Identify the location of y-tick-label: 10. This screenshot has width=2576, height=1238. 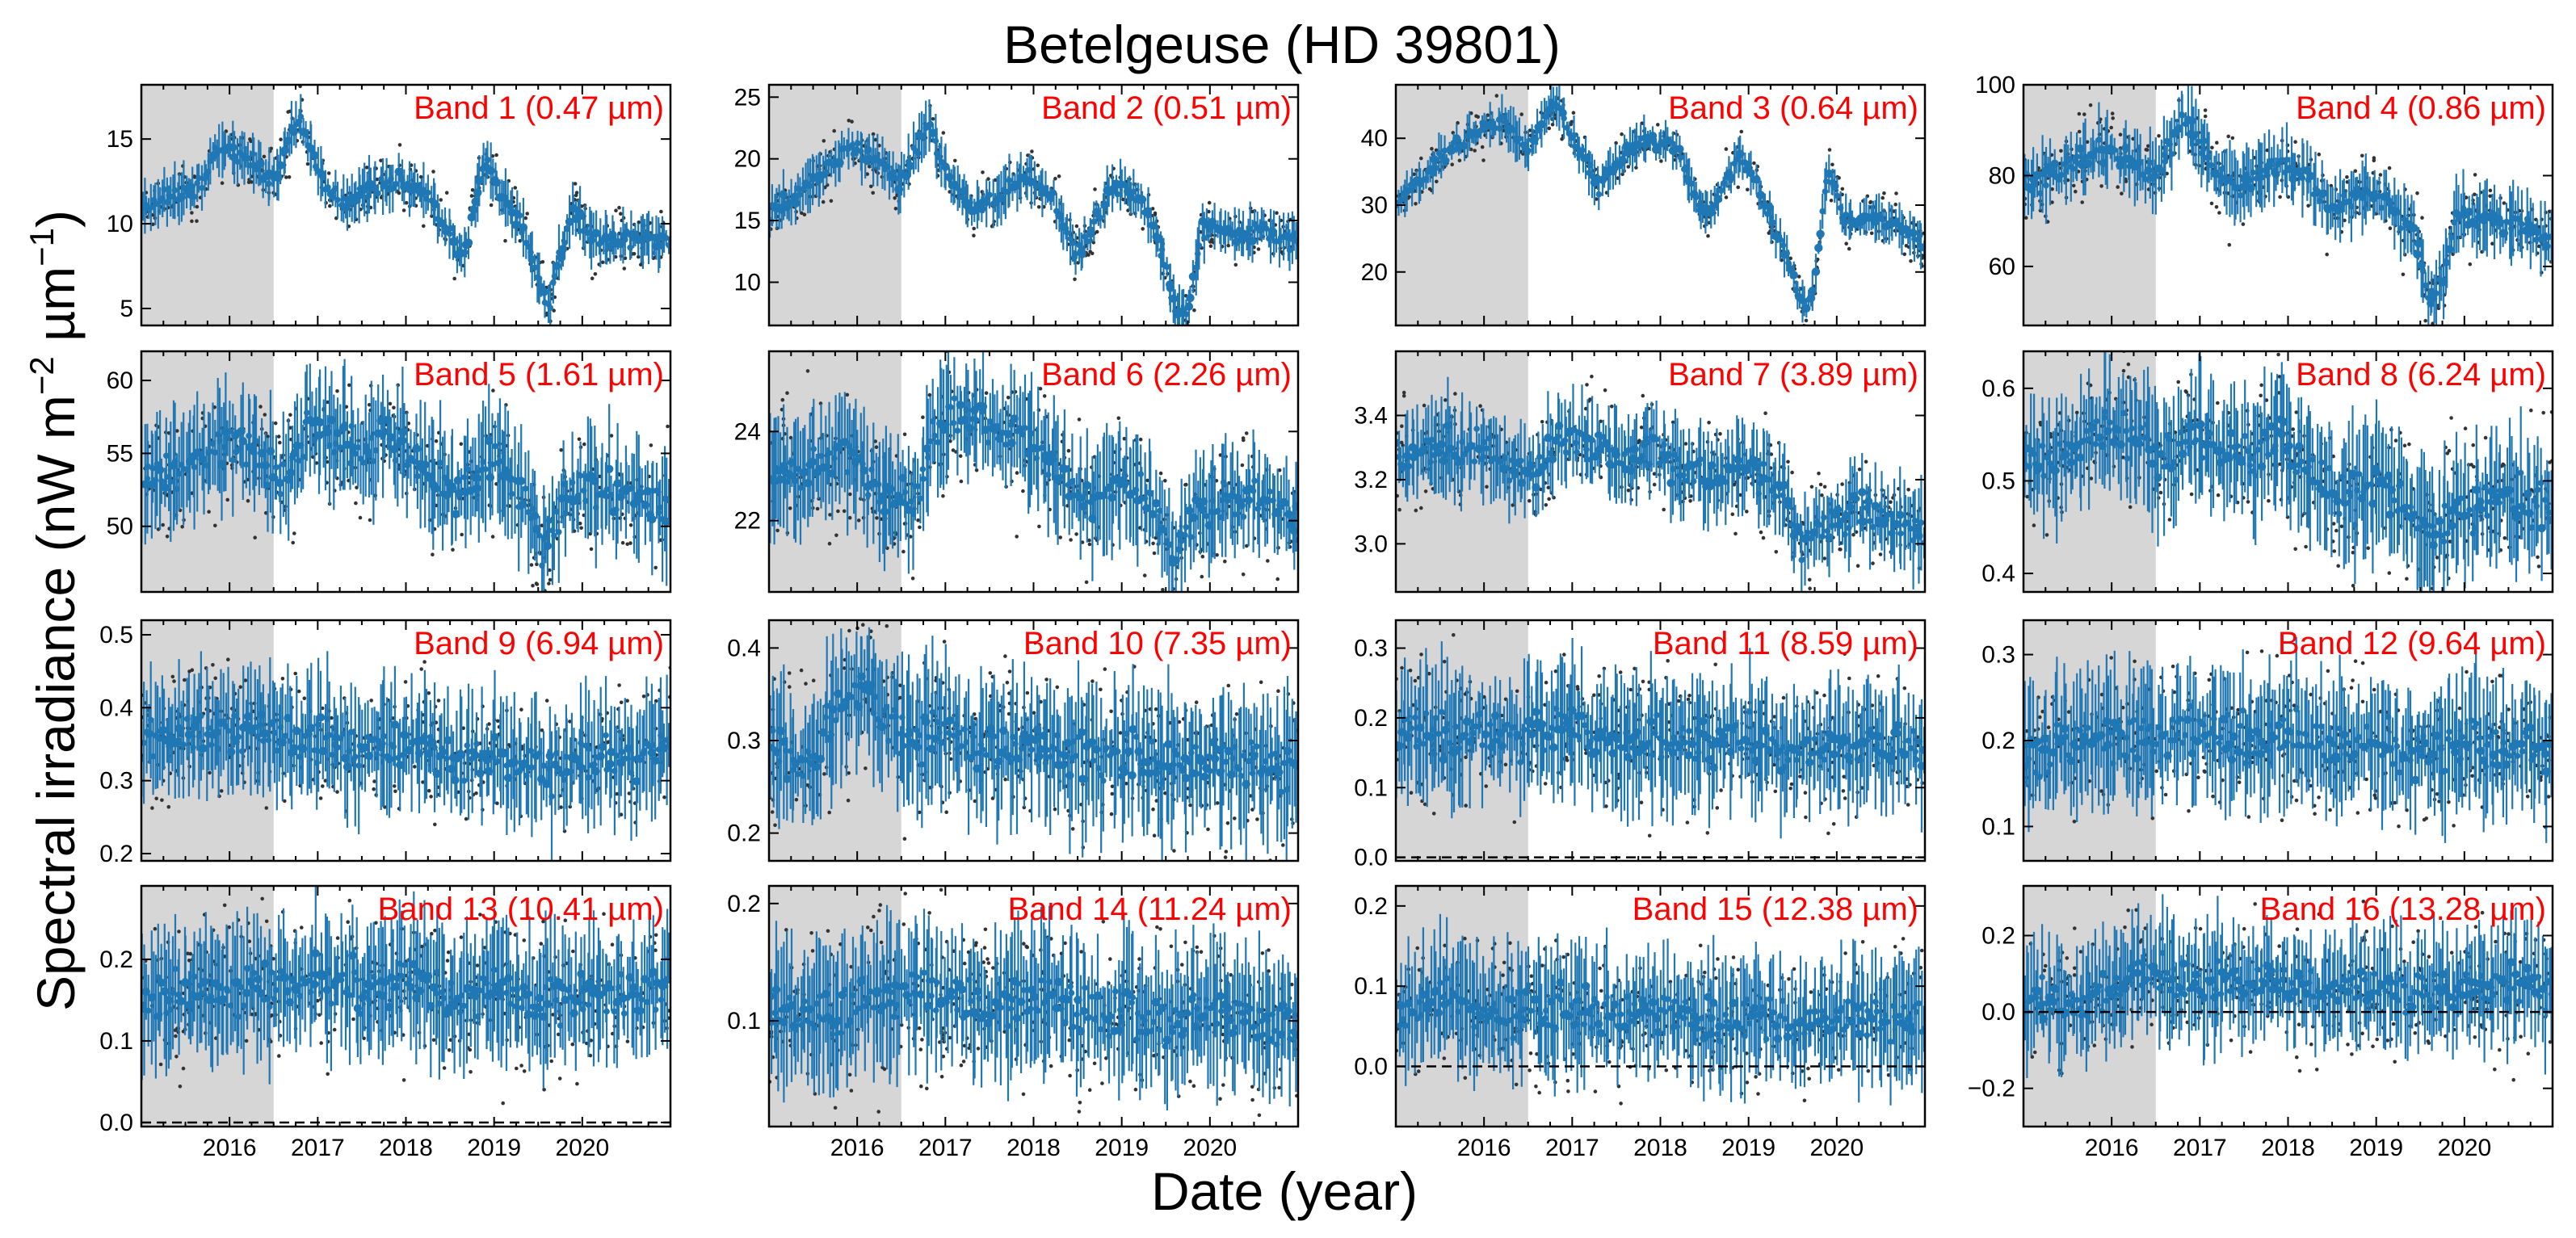
(120, 224).